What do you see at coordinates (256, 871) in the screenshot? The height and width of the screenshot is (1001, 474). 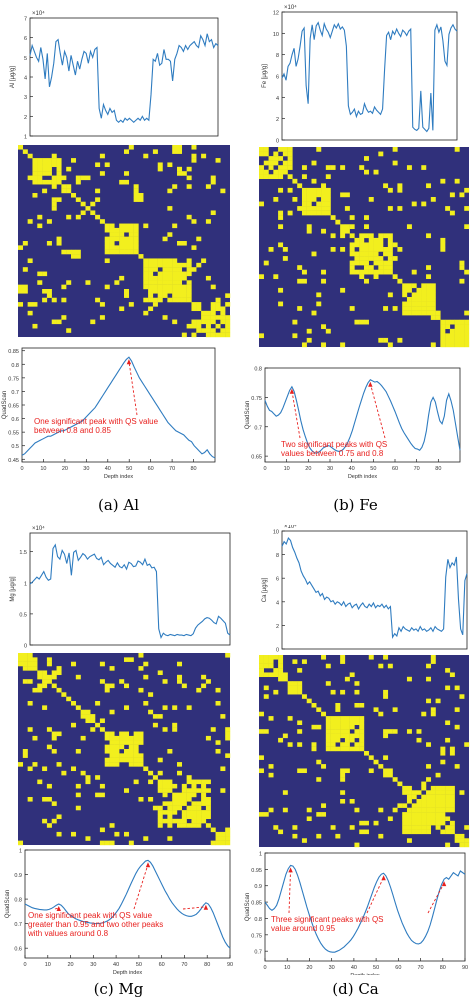 I see `panel-d-bottom-ytick-label: 0.95` at bounding box center [256, 871].